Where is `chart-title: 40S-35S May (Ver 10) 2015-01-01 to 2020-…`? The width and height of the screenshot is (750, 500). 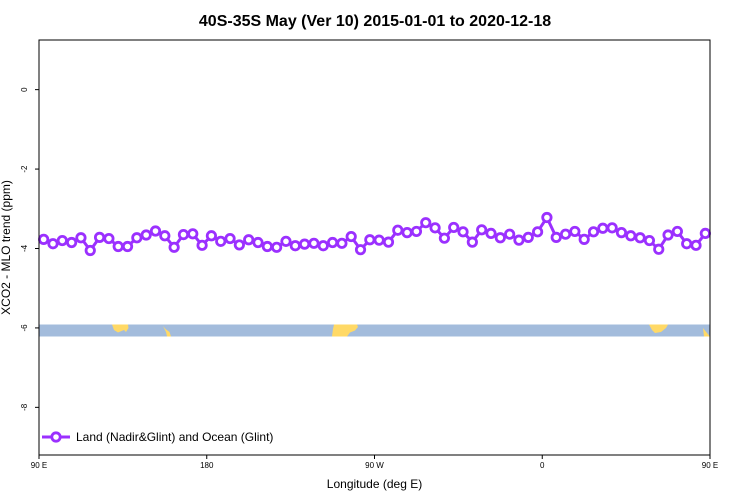
chart-title: 40S-35S May (Ver 10) 2015-01-01 to 2020-… is located at coordinates (375, 21).